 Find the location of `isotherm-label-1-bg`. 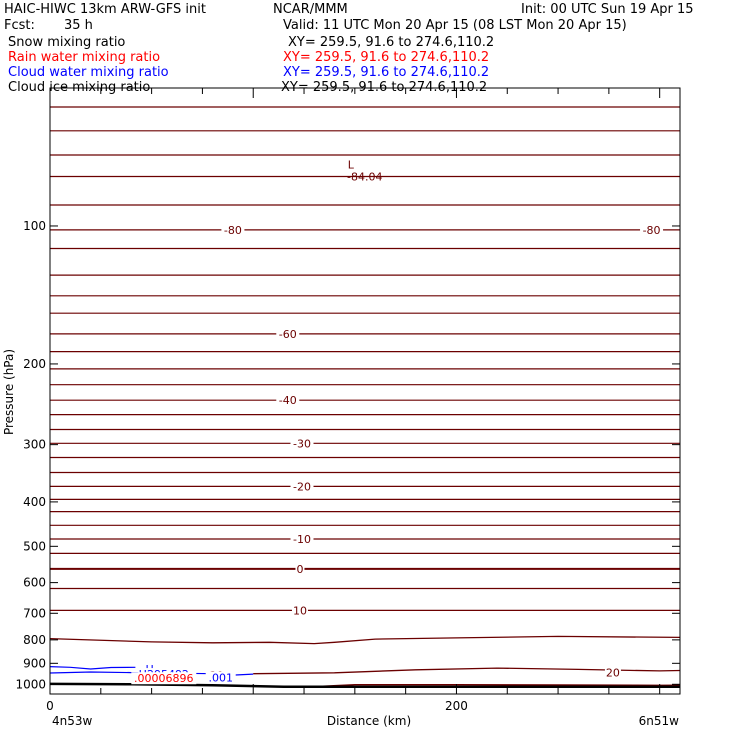

isotherm-label-1-bg is located at coordinates (652, 229).